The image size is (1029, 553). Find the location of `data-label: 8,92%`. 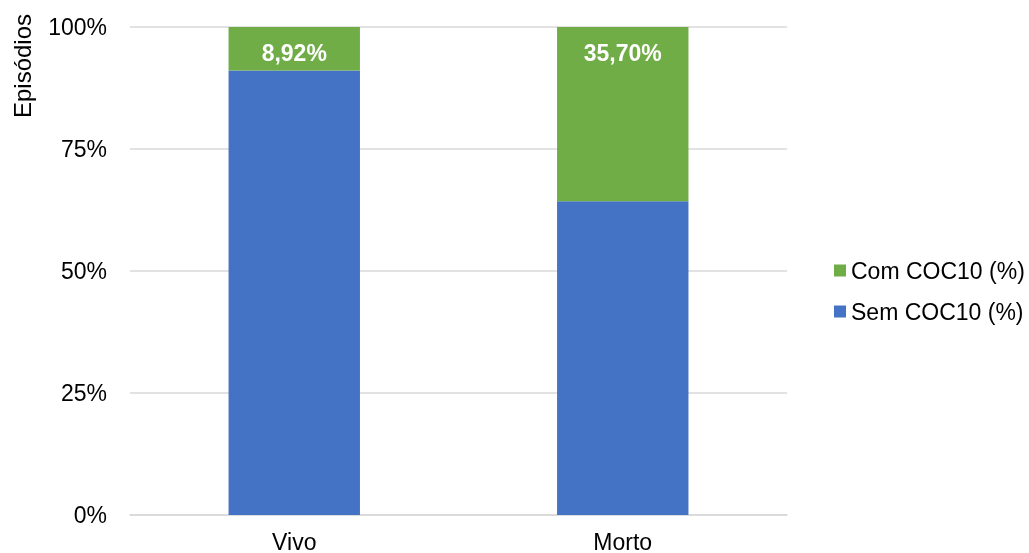

data-label: 8,92% is located at coordinates (294, 52).